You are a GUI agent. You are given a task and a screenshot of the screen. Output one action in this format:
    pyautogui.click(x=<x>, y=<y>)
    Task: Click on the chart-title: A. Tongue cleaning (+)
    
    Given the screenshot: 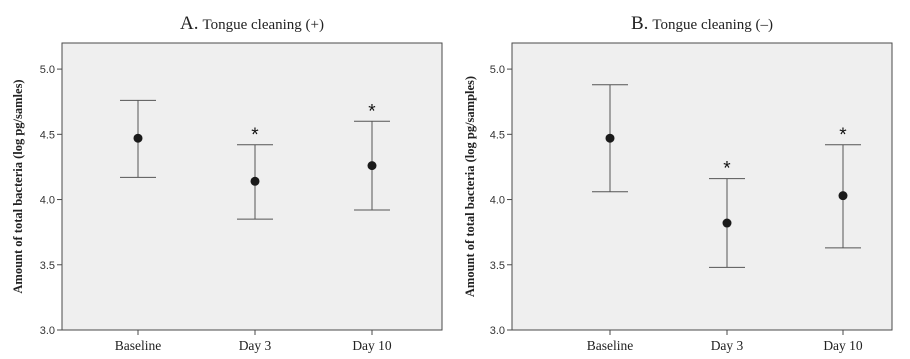 What is the action you would take?
    pyautogui.click(x=252, y=23)
    